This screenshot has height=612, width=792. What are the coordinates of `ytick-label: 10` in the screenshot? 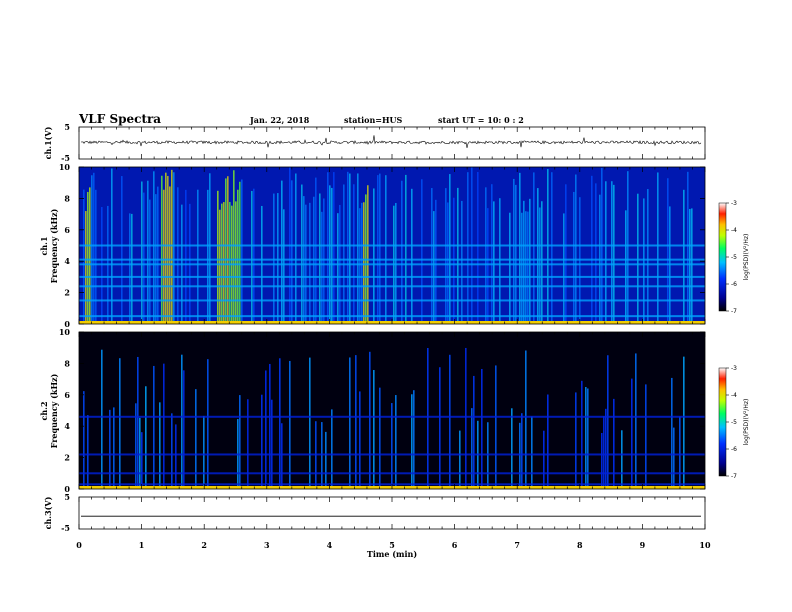 It's located at (65, 332).